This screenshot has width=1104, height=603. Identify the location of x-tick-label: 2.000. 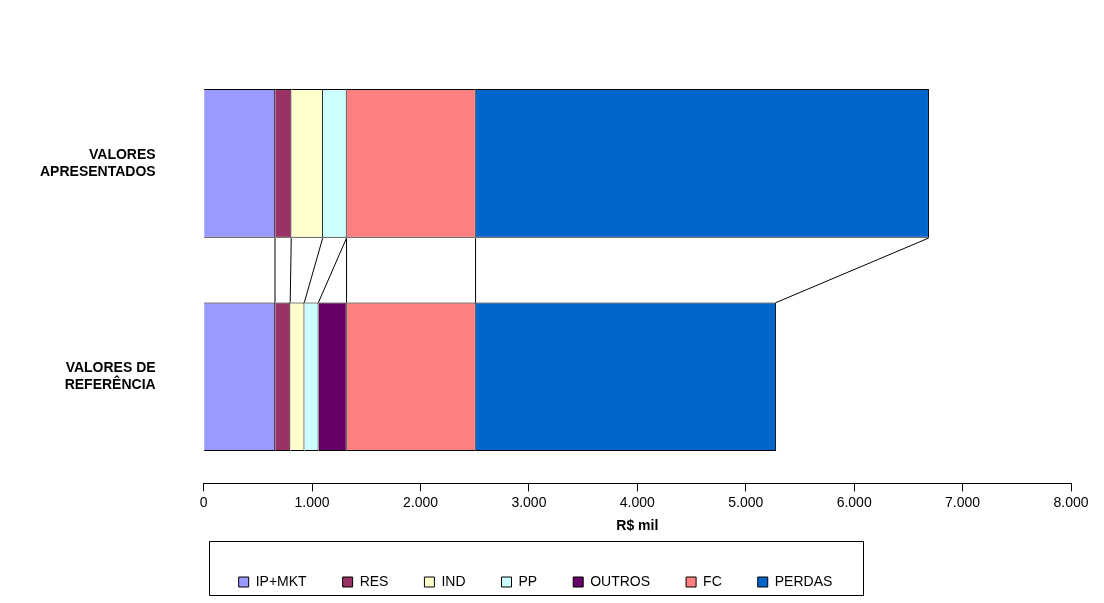
(420, 501).